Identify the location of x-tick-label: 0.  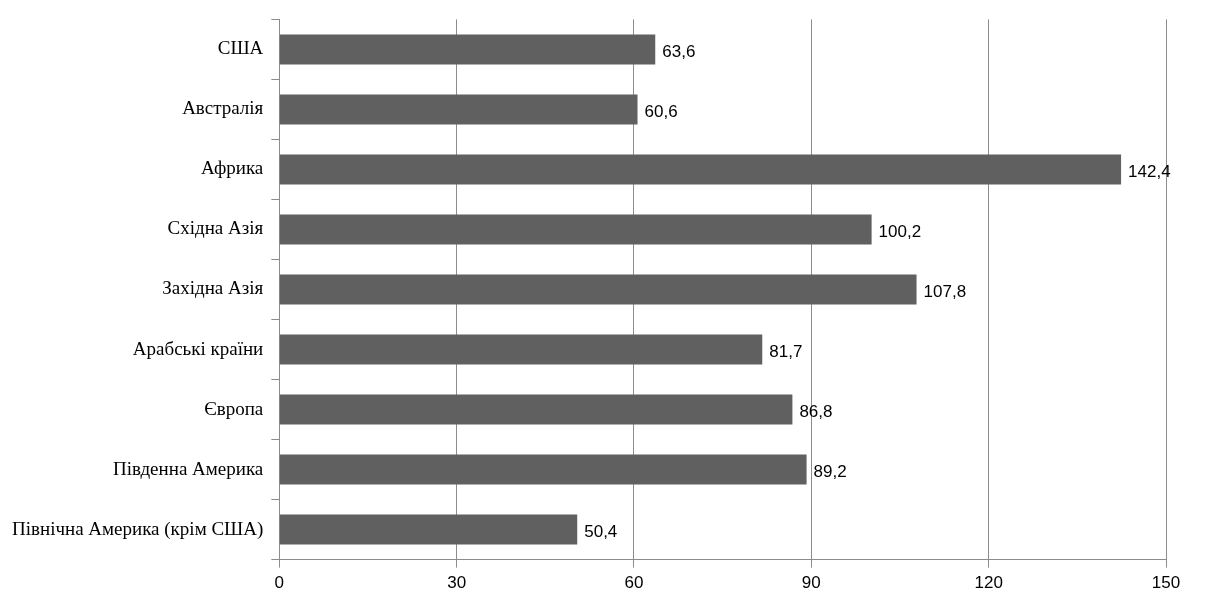
(279, 583).